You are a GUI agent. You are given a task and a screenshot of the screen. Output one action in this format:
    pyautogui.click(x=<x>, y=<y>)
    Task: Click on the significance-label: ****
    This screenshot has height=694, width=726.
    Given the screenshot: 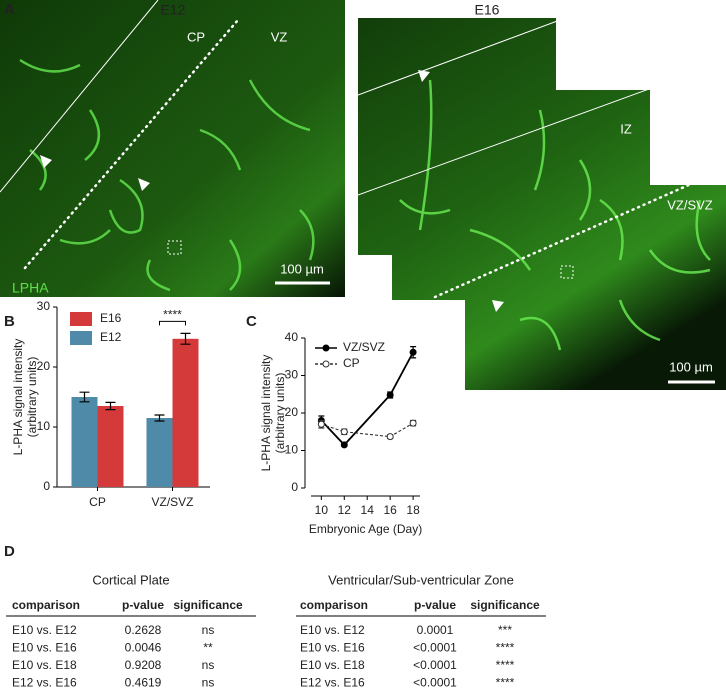 What is the action you would take?
    pyautogui.click(x=172, y=315)
    